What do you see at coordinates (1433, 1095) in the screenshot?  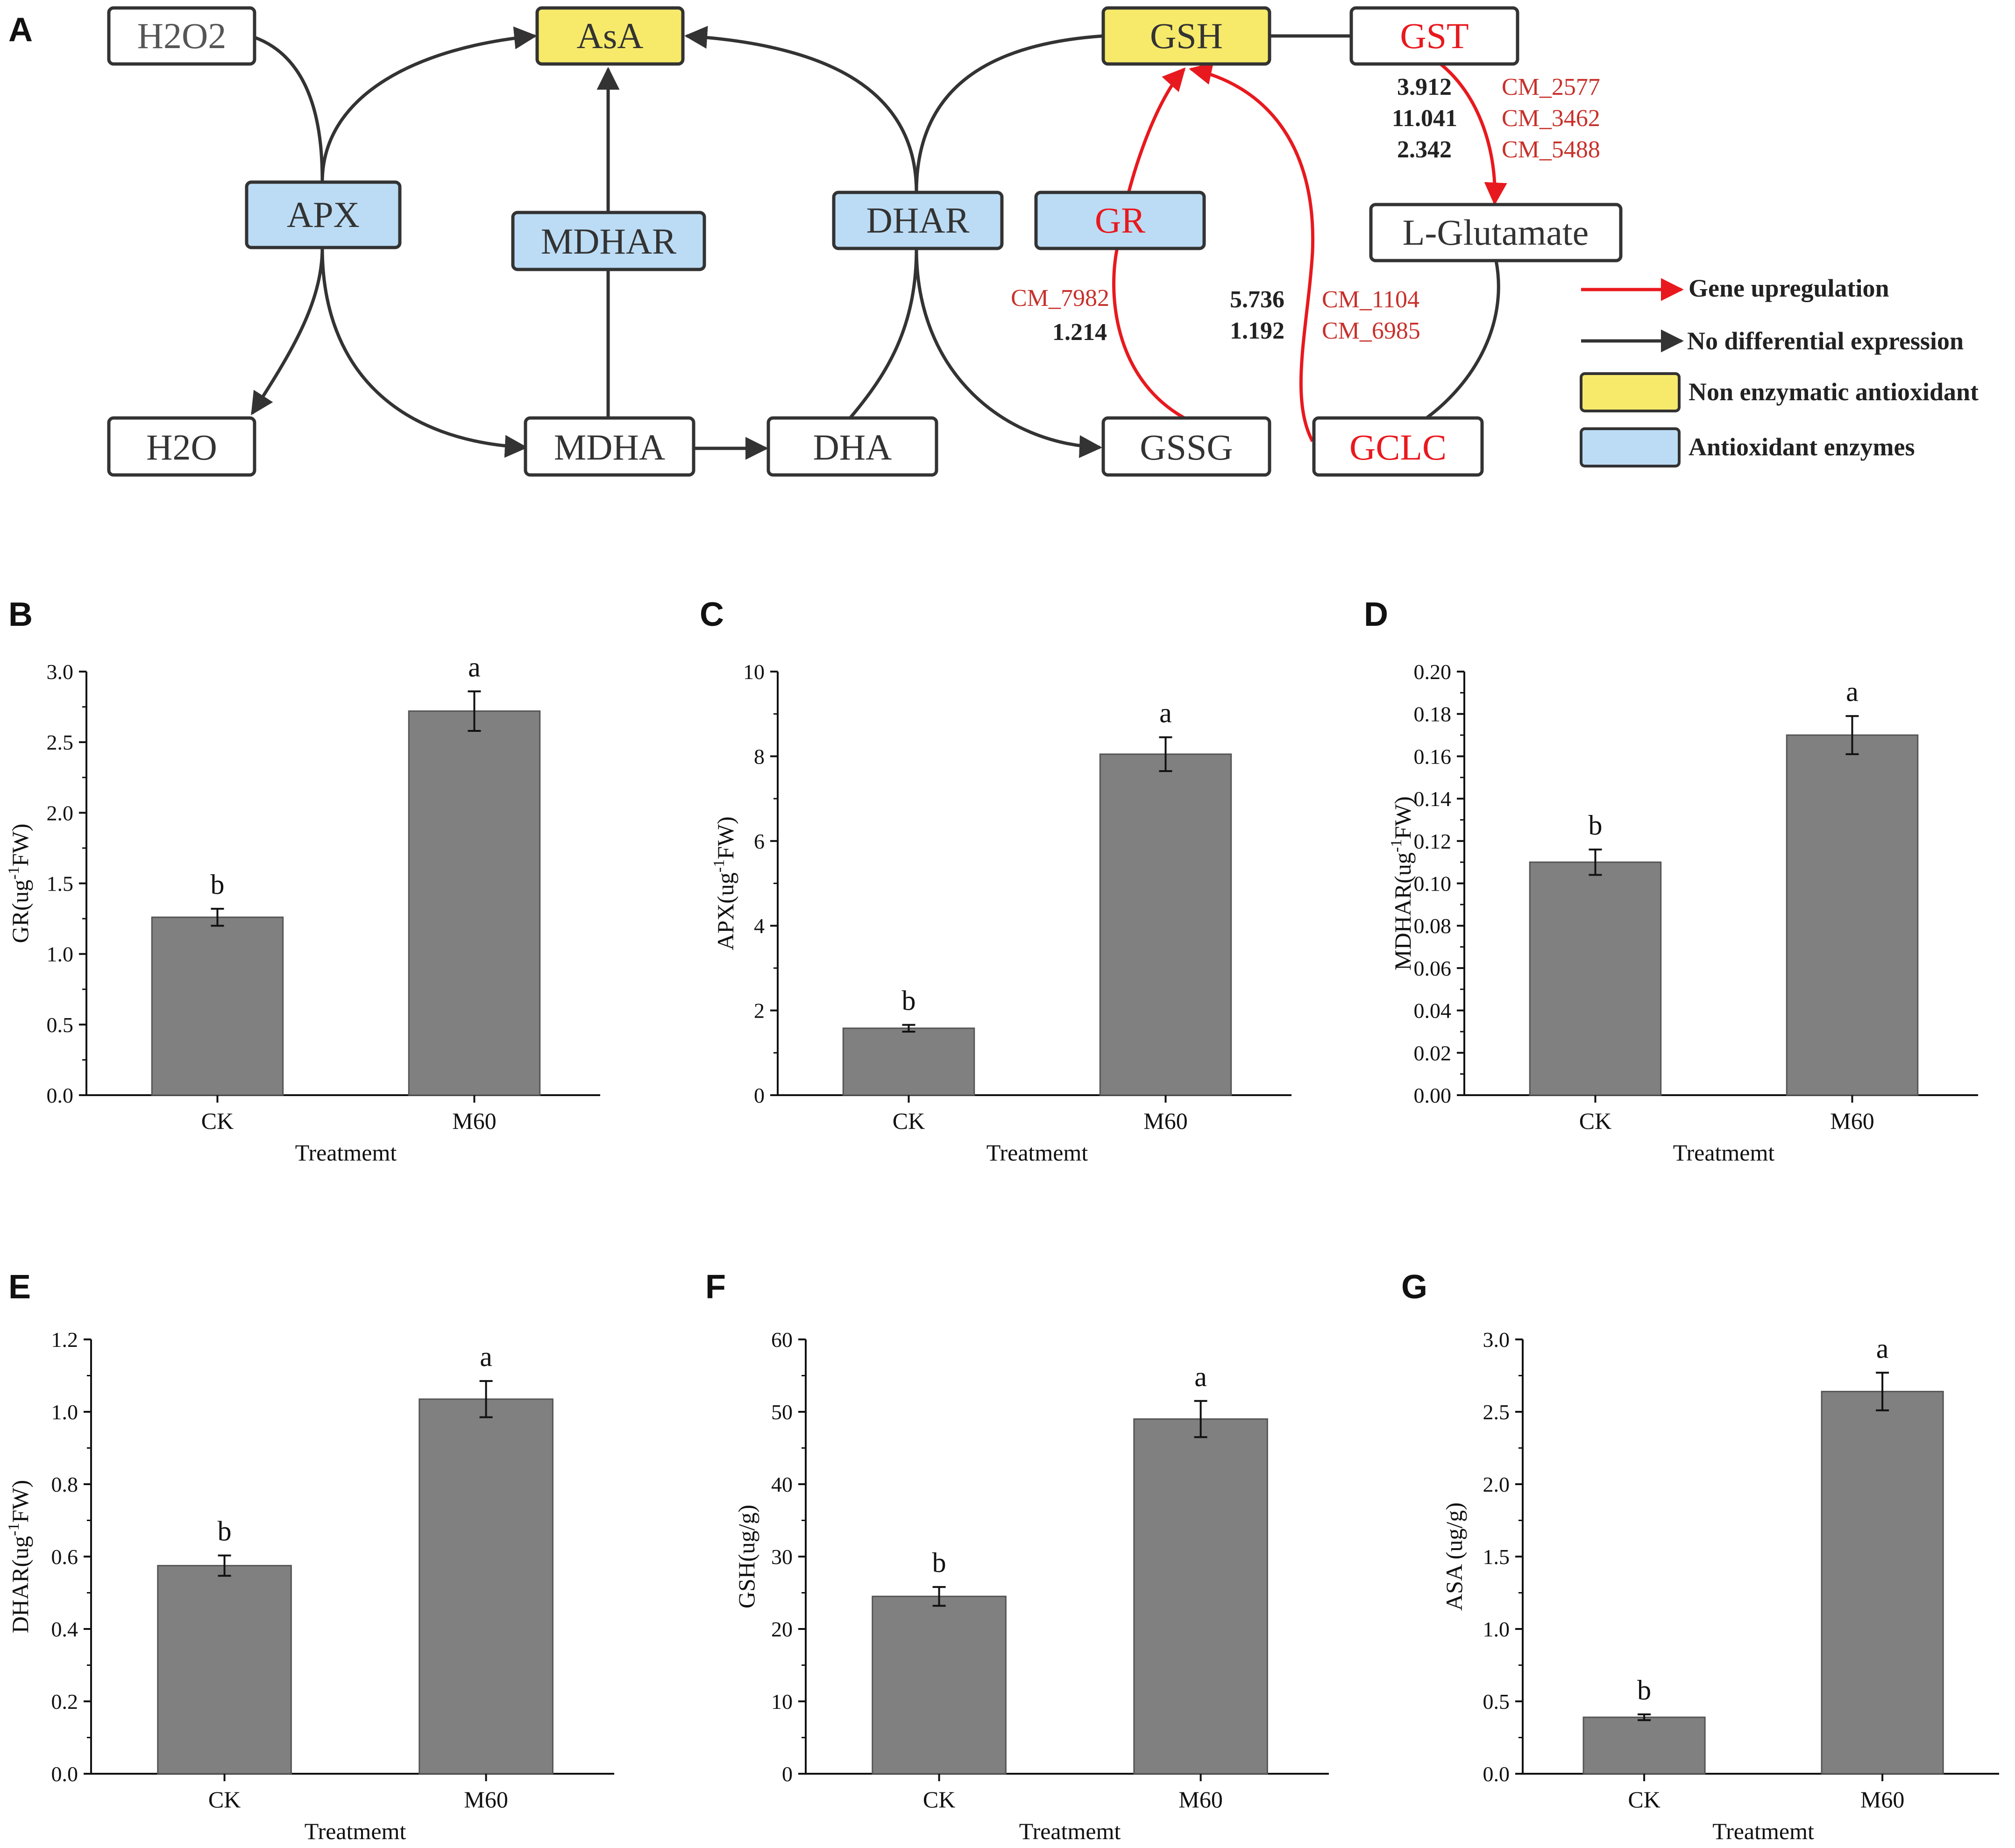 I see `y-tick-label: 0.00` at bounding box center [1433, 1095].